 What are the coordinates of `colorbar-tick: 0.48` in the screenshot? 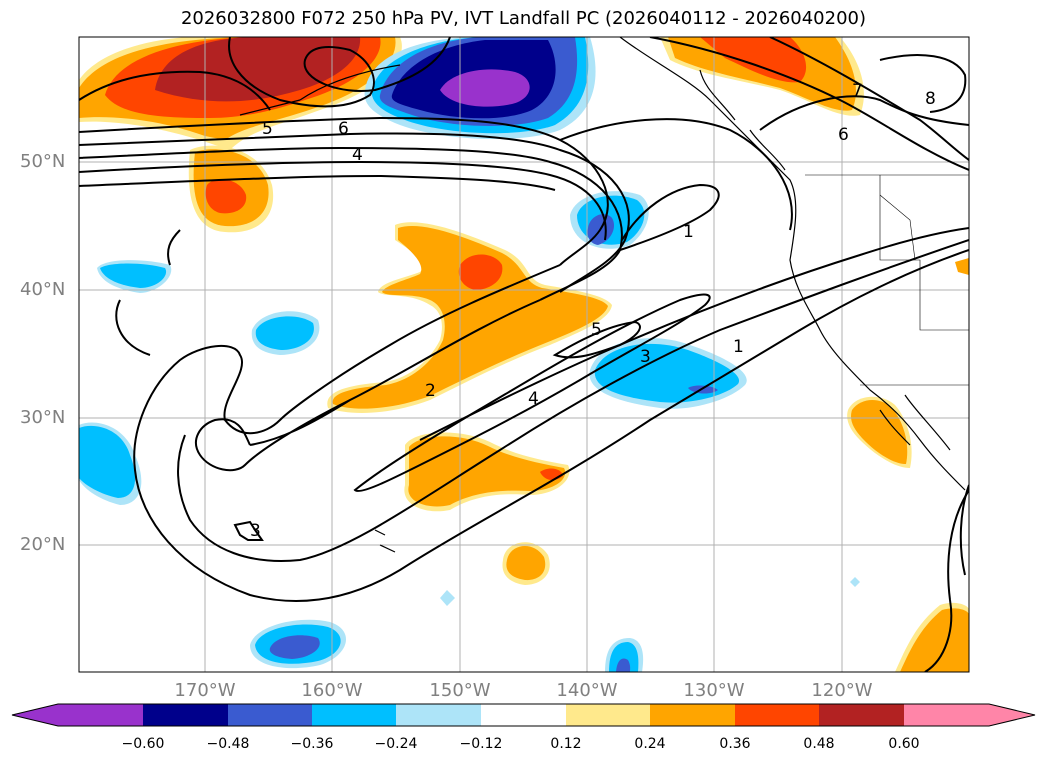 It's located at (819, 744).